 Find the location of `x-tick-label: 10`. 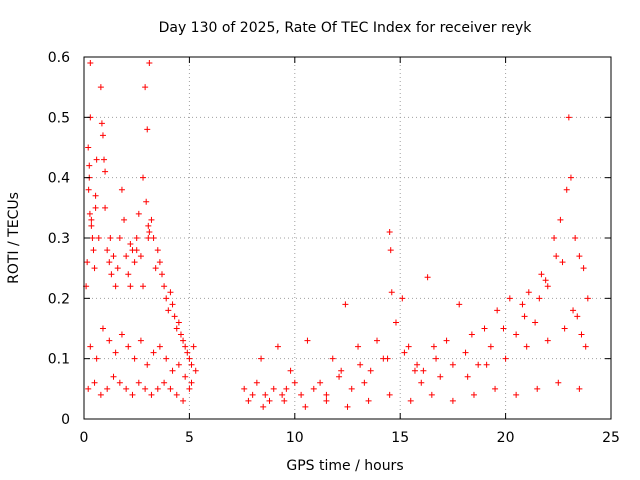

x-tick-label: 10 is located at coordinates (295, 438).